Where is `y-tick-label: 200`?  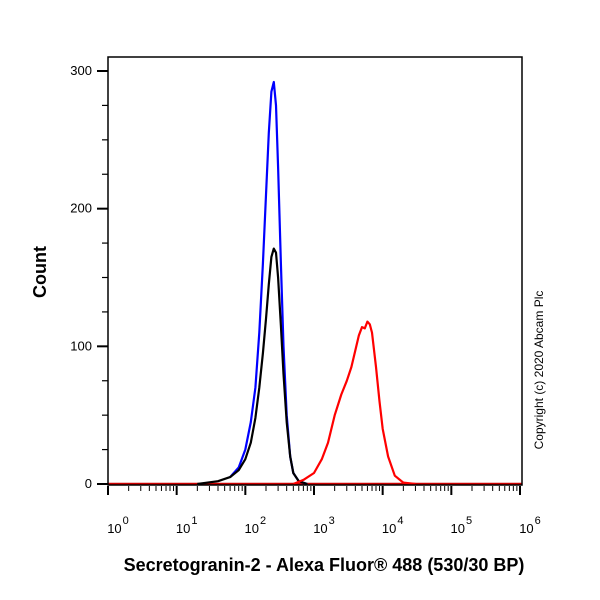
y-tick-label: 200 is located at coordinates (81, 208).